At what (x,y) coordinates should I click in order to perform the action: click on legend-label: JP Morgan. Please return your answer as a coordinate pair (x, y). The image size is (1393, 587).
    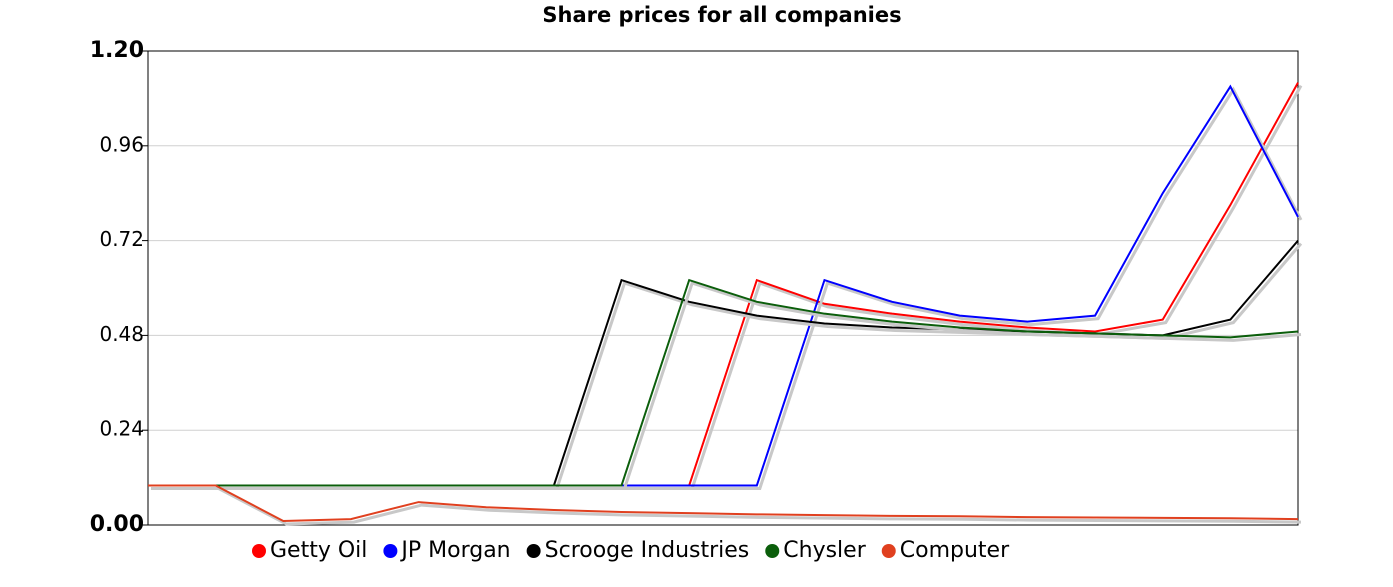
    Looking at the image, I should click on (454, 550).